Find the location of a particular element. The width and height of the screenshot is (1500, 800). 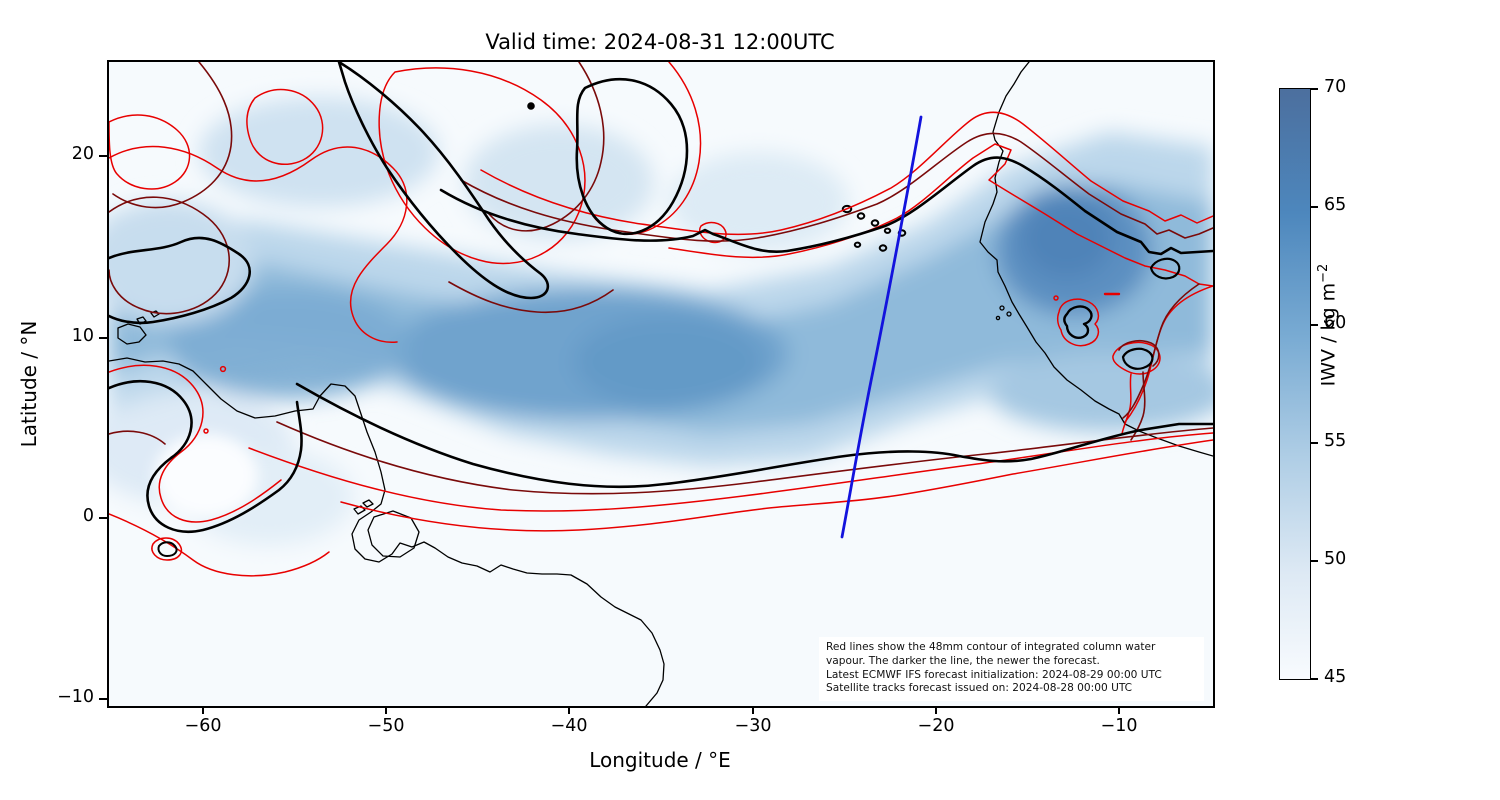

africa-coastline is located at coordinates (1096, 259).